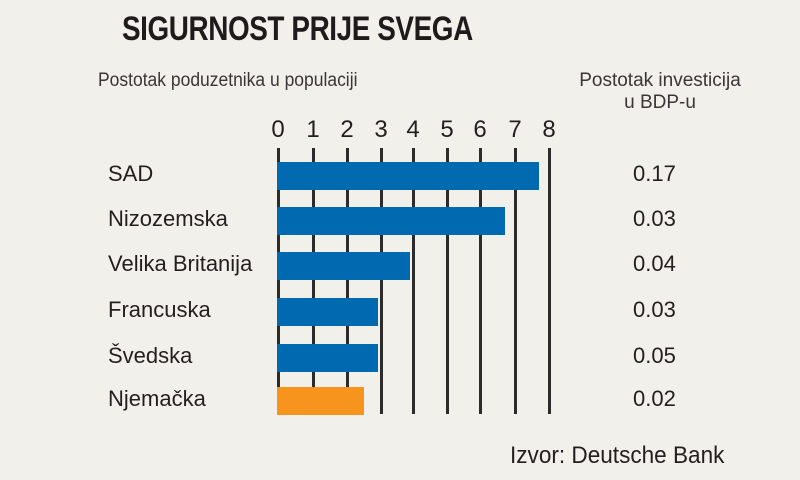  Describe the element at coordinates (168, 218) in the screenshot. I see `category-label: Nizozemska` at that location.